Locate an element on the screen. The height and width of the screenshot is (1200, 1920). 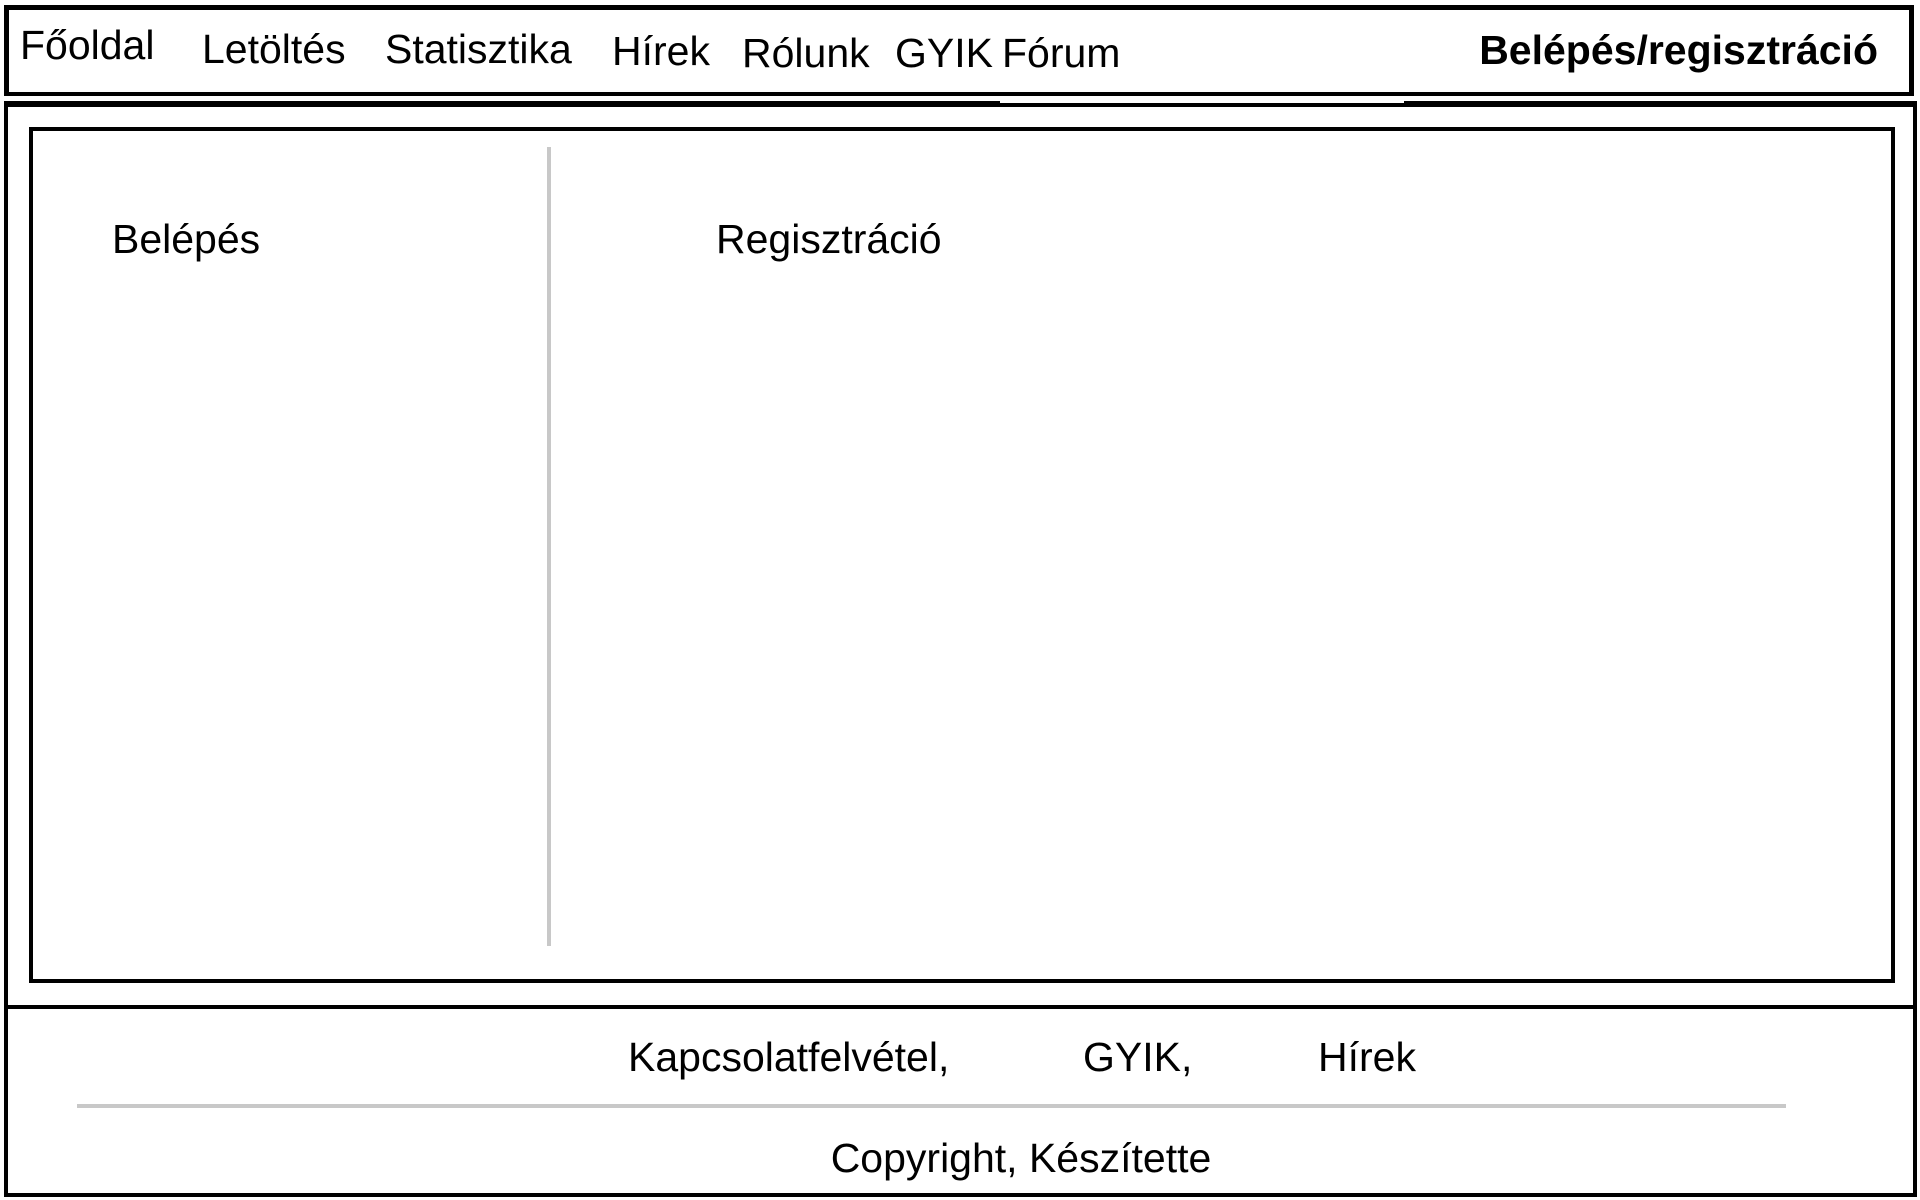
nav-item-forum: Fórum is located at coordinates (1061, 53).